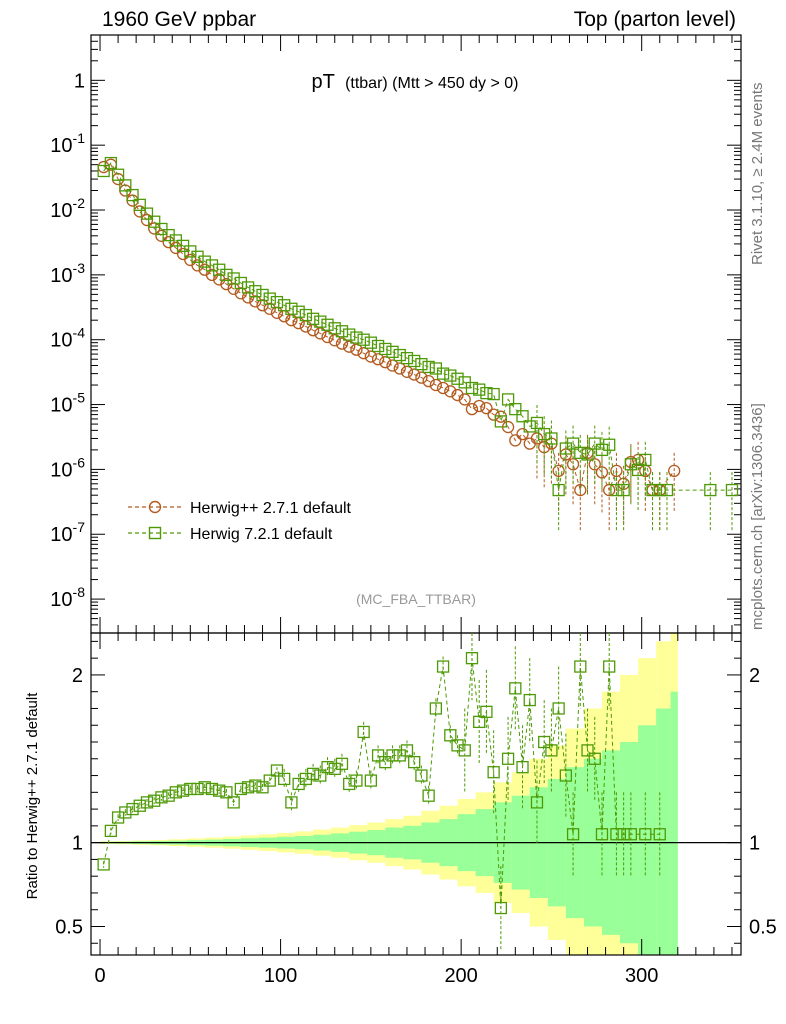 This screenshot has width=786, height=1024. I want to click on plot-title: pT (ttbar) (Mtt > 450 dy > 0), so click(415, 82).